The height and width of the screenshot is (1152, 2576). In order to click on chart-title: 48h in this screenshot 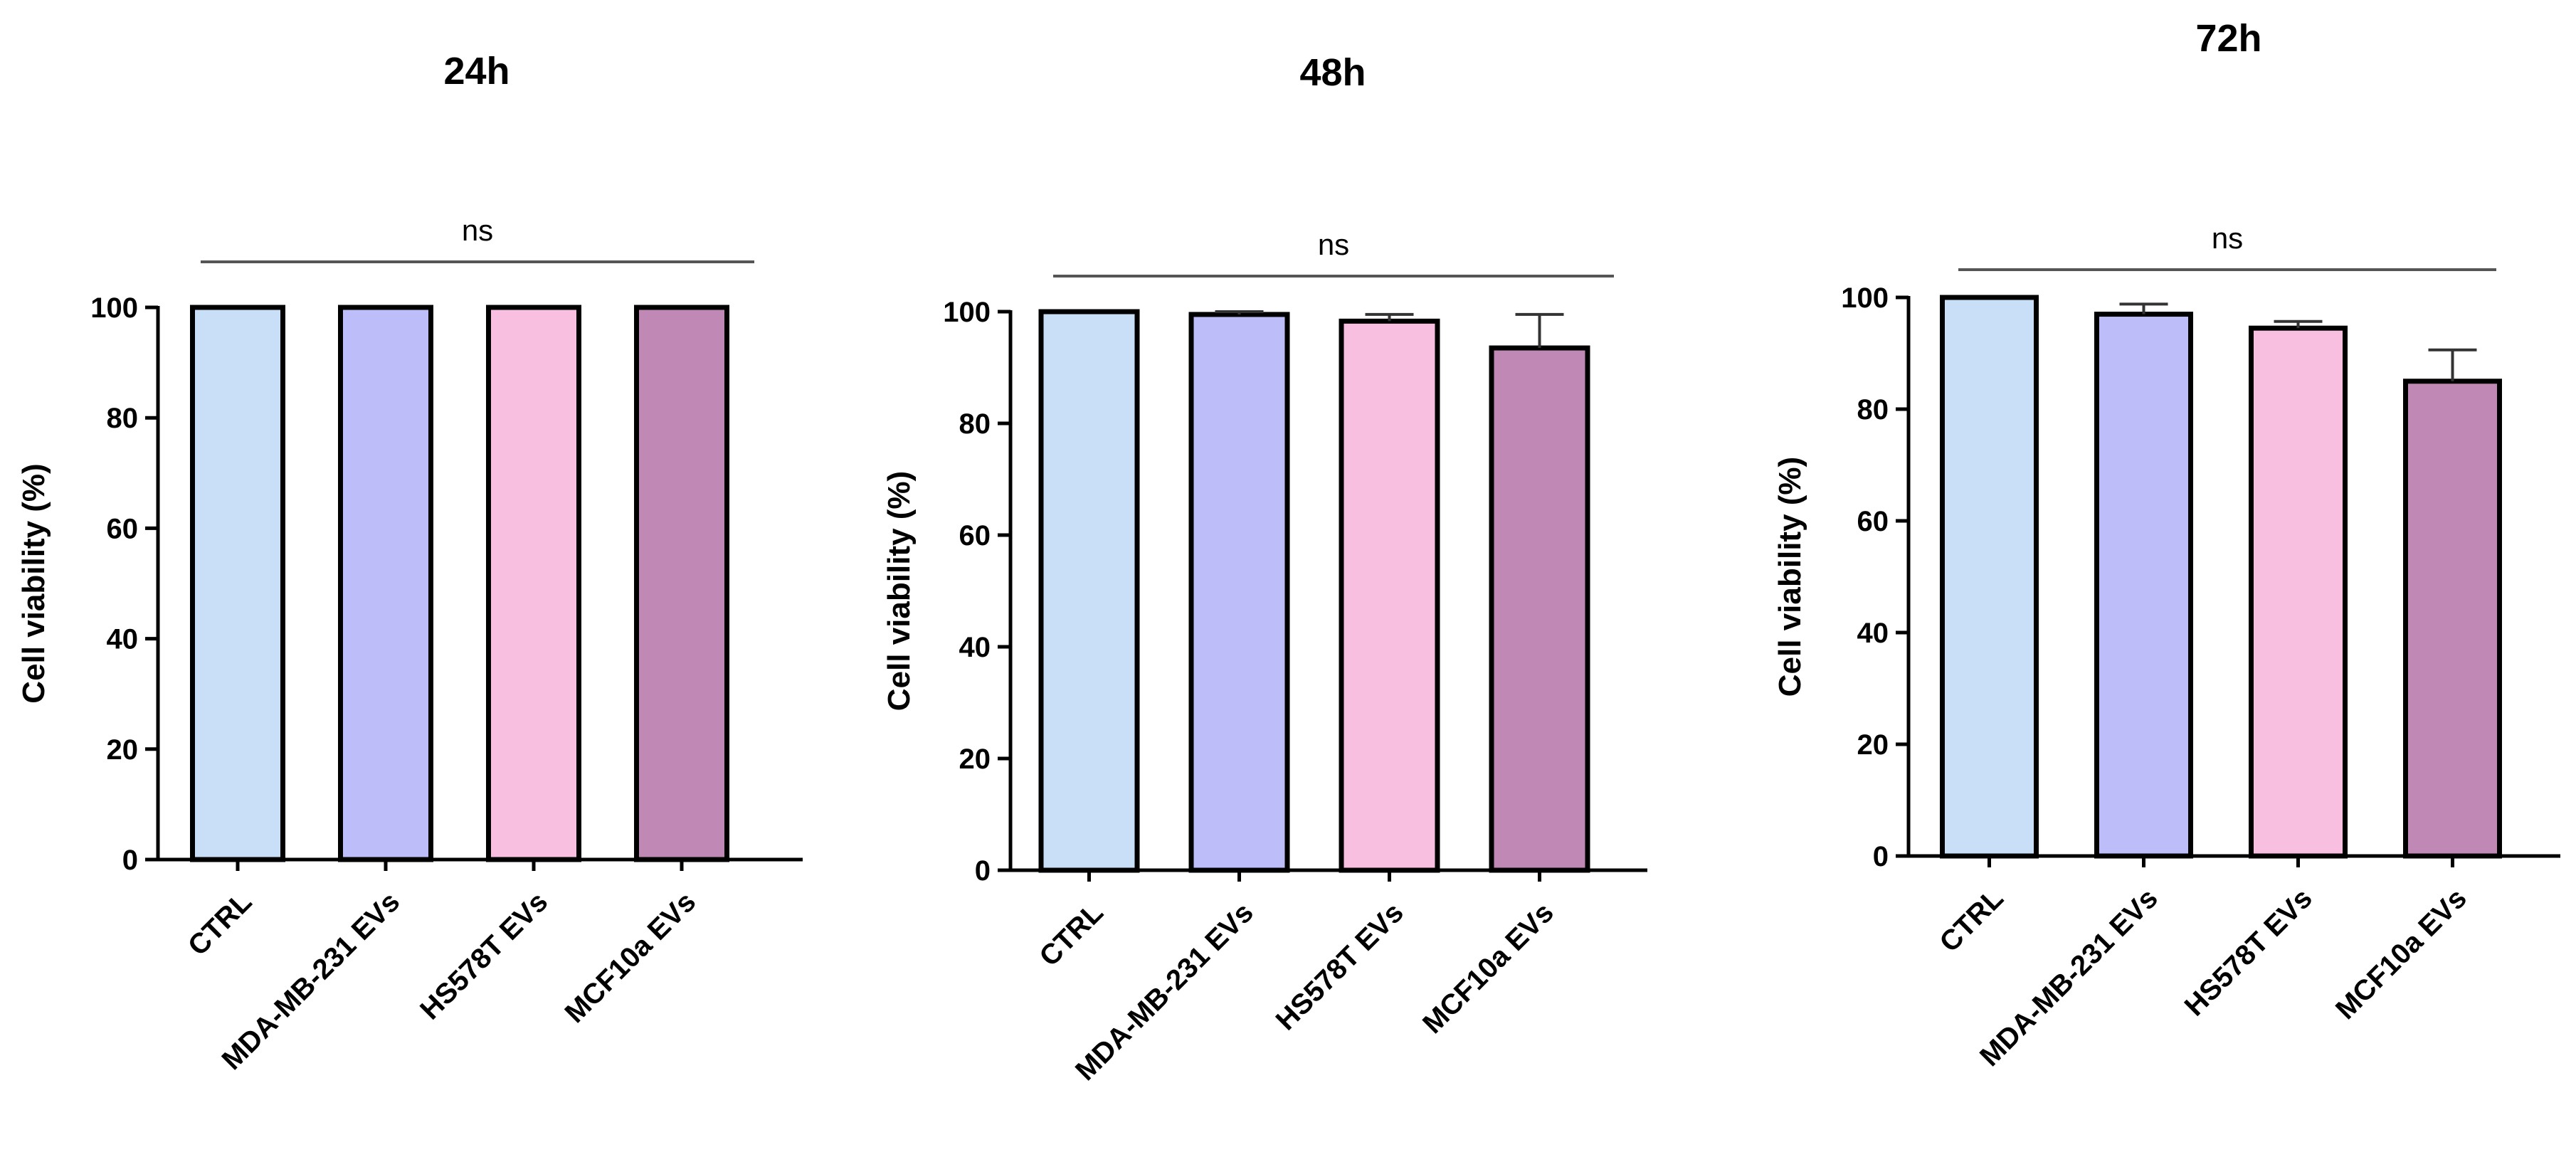, I will do `click(1332, 72)`.